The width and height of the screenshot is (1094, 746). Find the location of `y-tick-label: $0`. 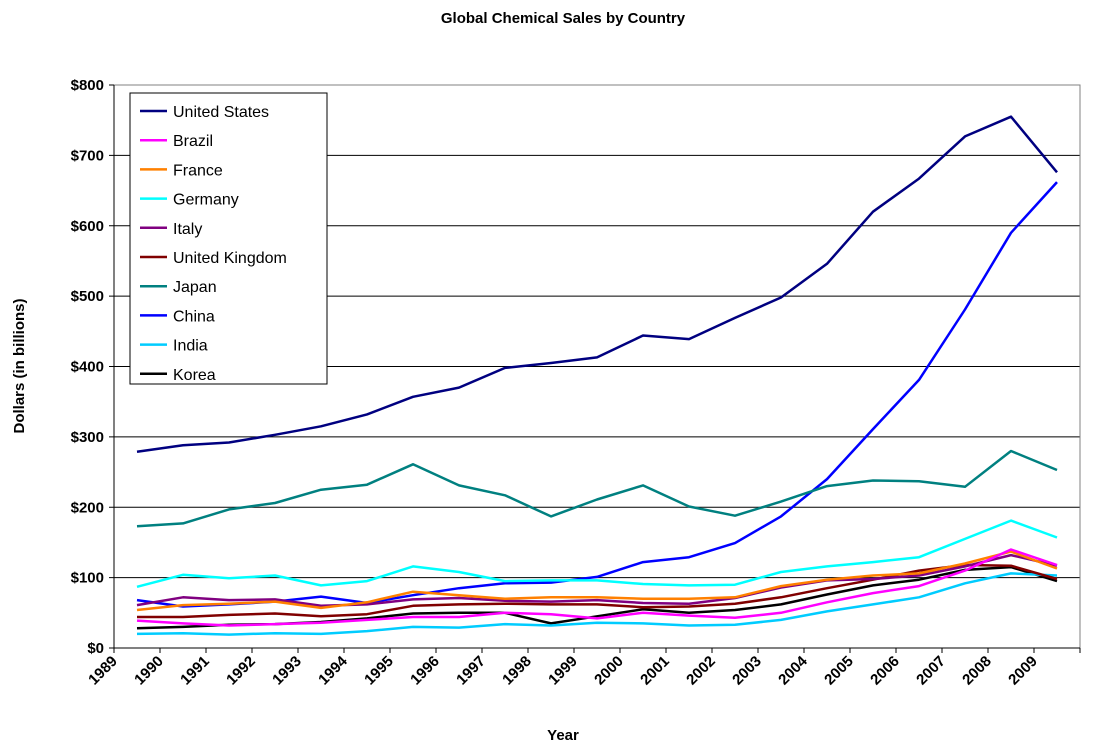

y-tick-label: $0 is located at coordinates (95, 648).